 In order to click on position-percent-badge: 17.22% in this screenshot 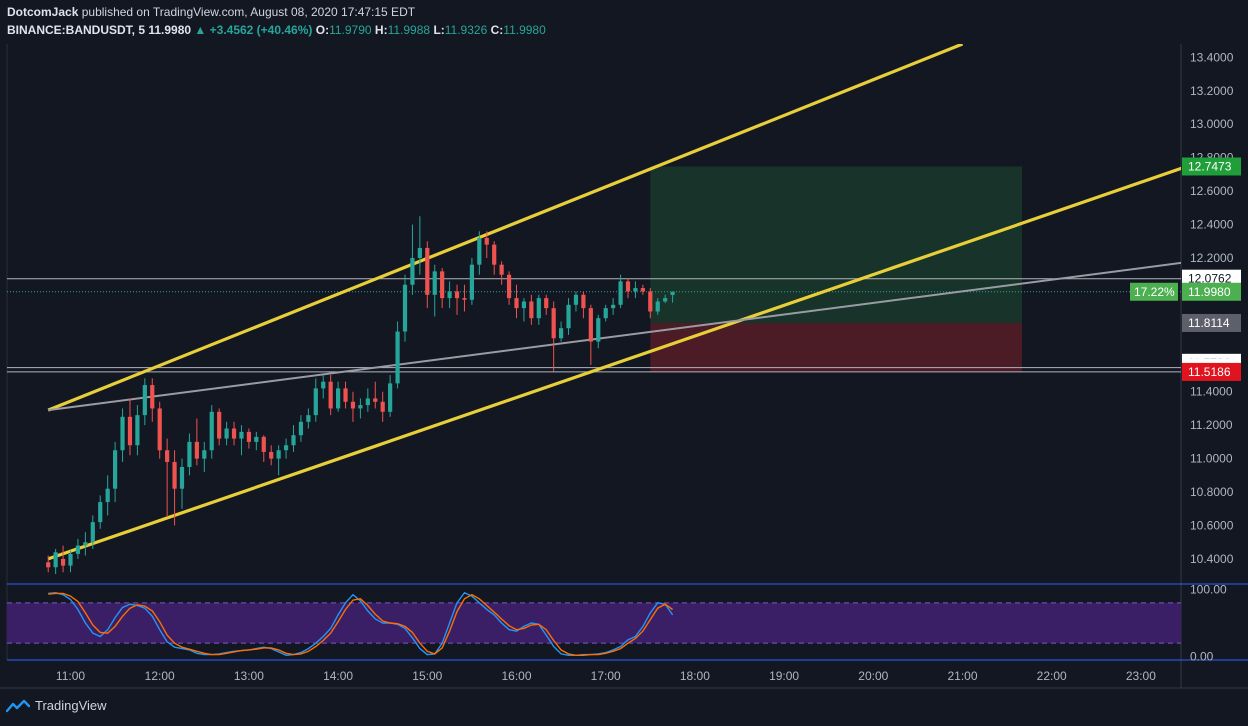, I will do `click(1154, 291)`.